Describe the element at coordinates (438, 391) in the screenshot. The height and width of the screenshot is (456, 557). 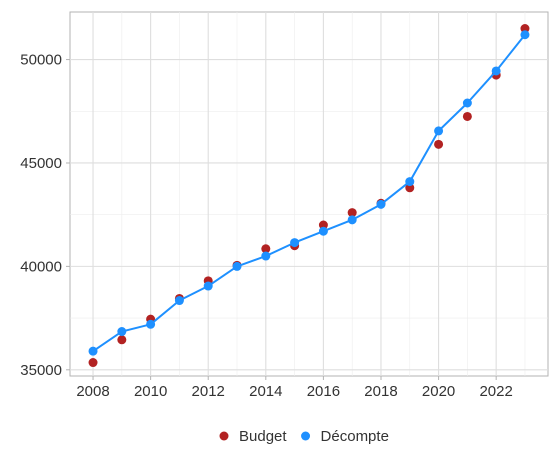
I see `x-tick-label: 2020` at that location.